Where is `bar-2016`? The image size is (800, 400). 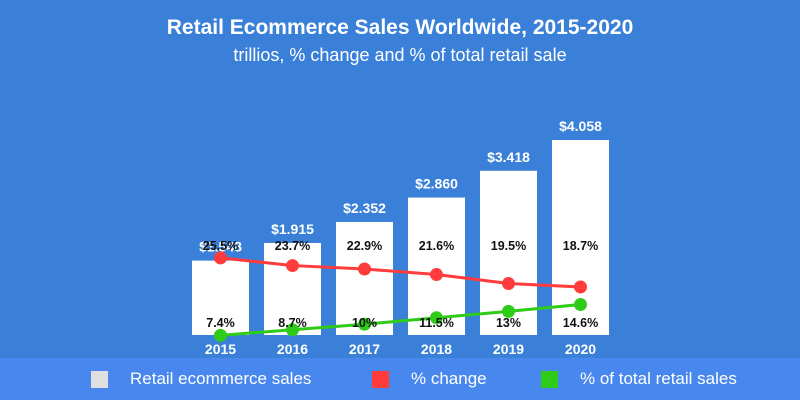
bar-2016 is located at coordinates (292, 288).